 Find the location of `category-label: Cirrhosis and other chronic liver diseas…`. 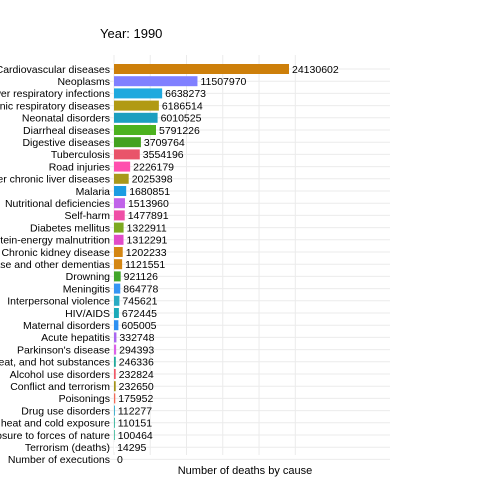

category-label: Cirrhosis and other chronic liver diseas… is located at coordinates (55, 180).